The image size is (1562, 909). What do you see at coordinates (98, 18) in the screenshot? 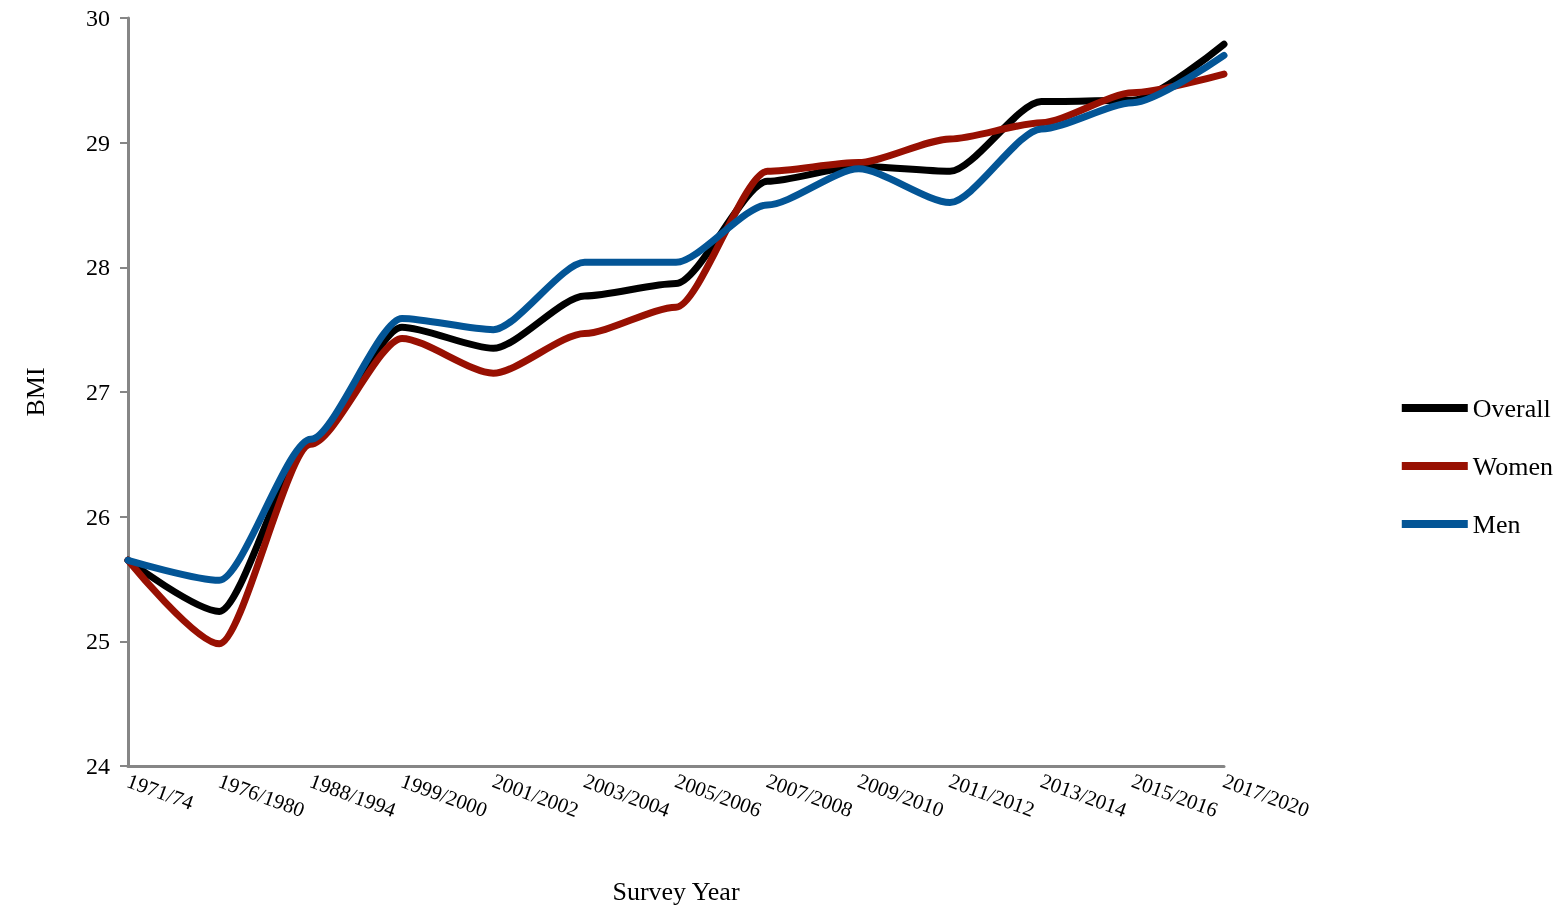
I see `y-tick-label: 30` at bounding box center [98, 18].